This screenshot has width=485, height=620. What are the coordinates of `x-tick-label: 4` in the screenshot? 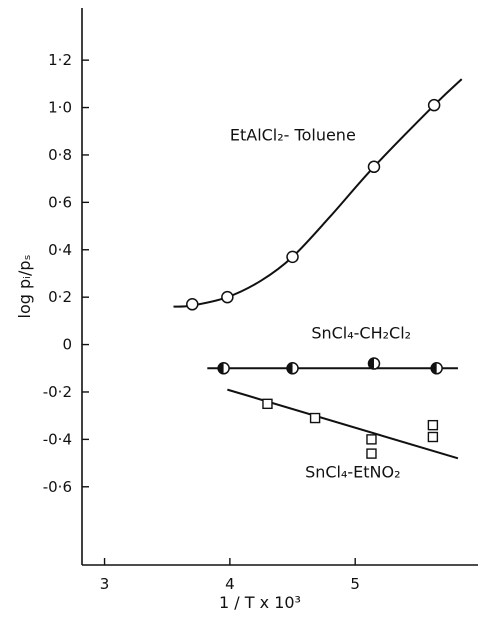 It's located at (230, 584).